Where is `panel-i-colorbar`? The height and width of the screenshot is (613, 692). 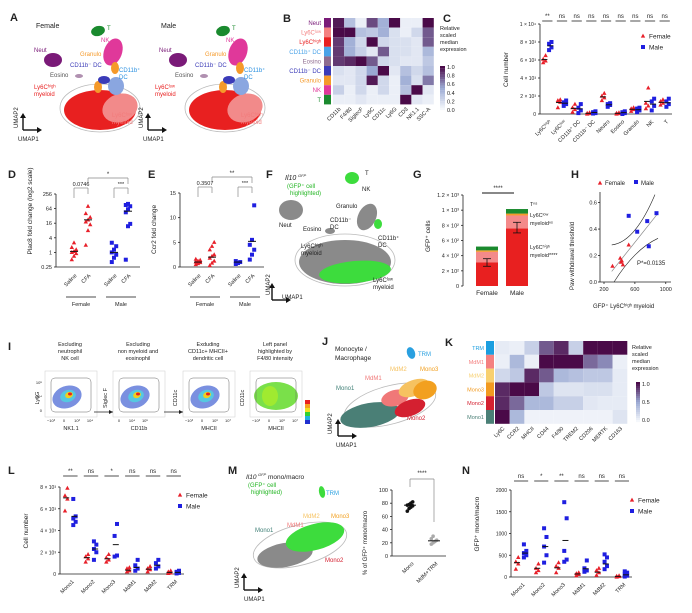 panel-i-colorbar is located at coordinates (307, 422).